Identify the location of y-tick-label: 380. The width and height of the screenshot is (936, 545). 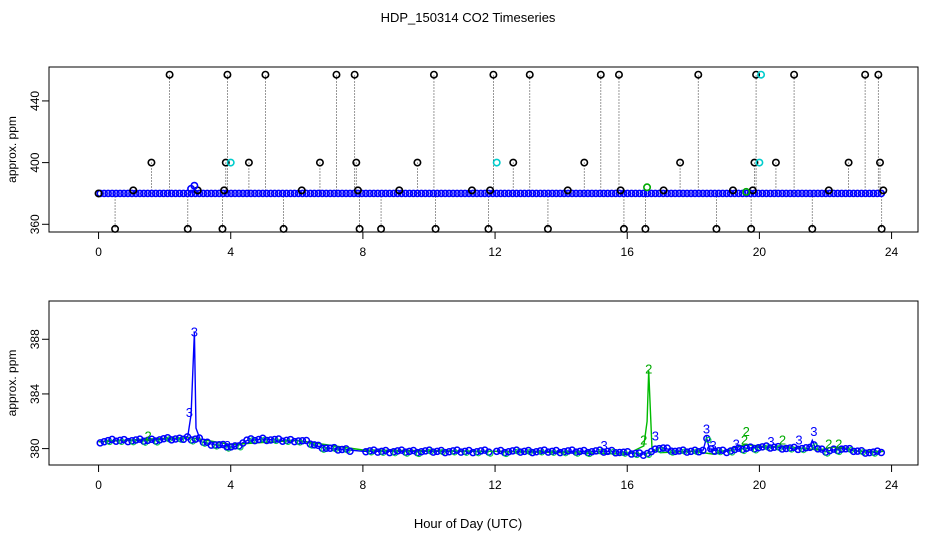
(35, 448).